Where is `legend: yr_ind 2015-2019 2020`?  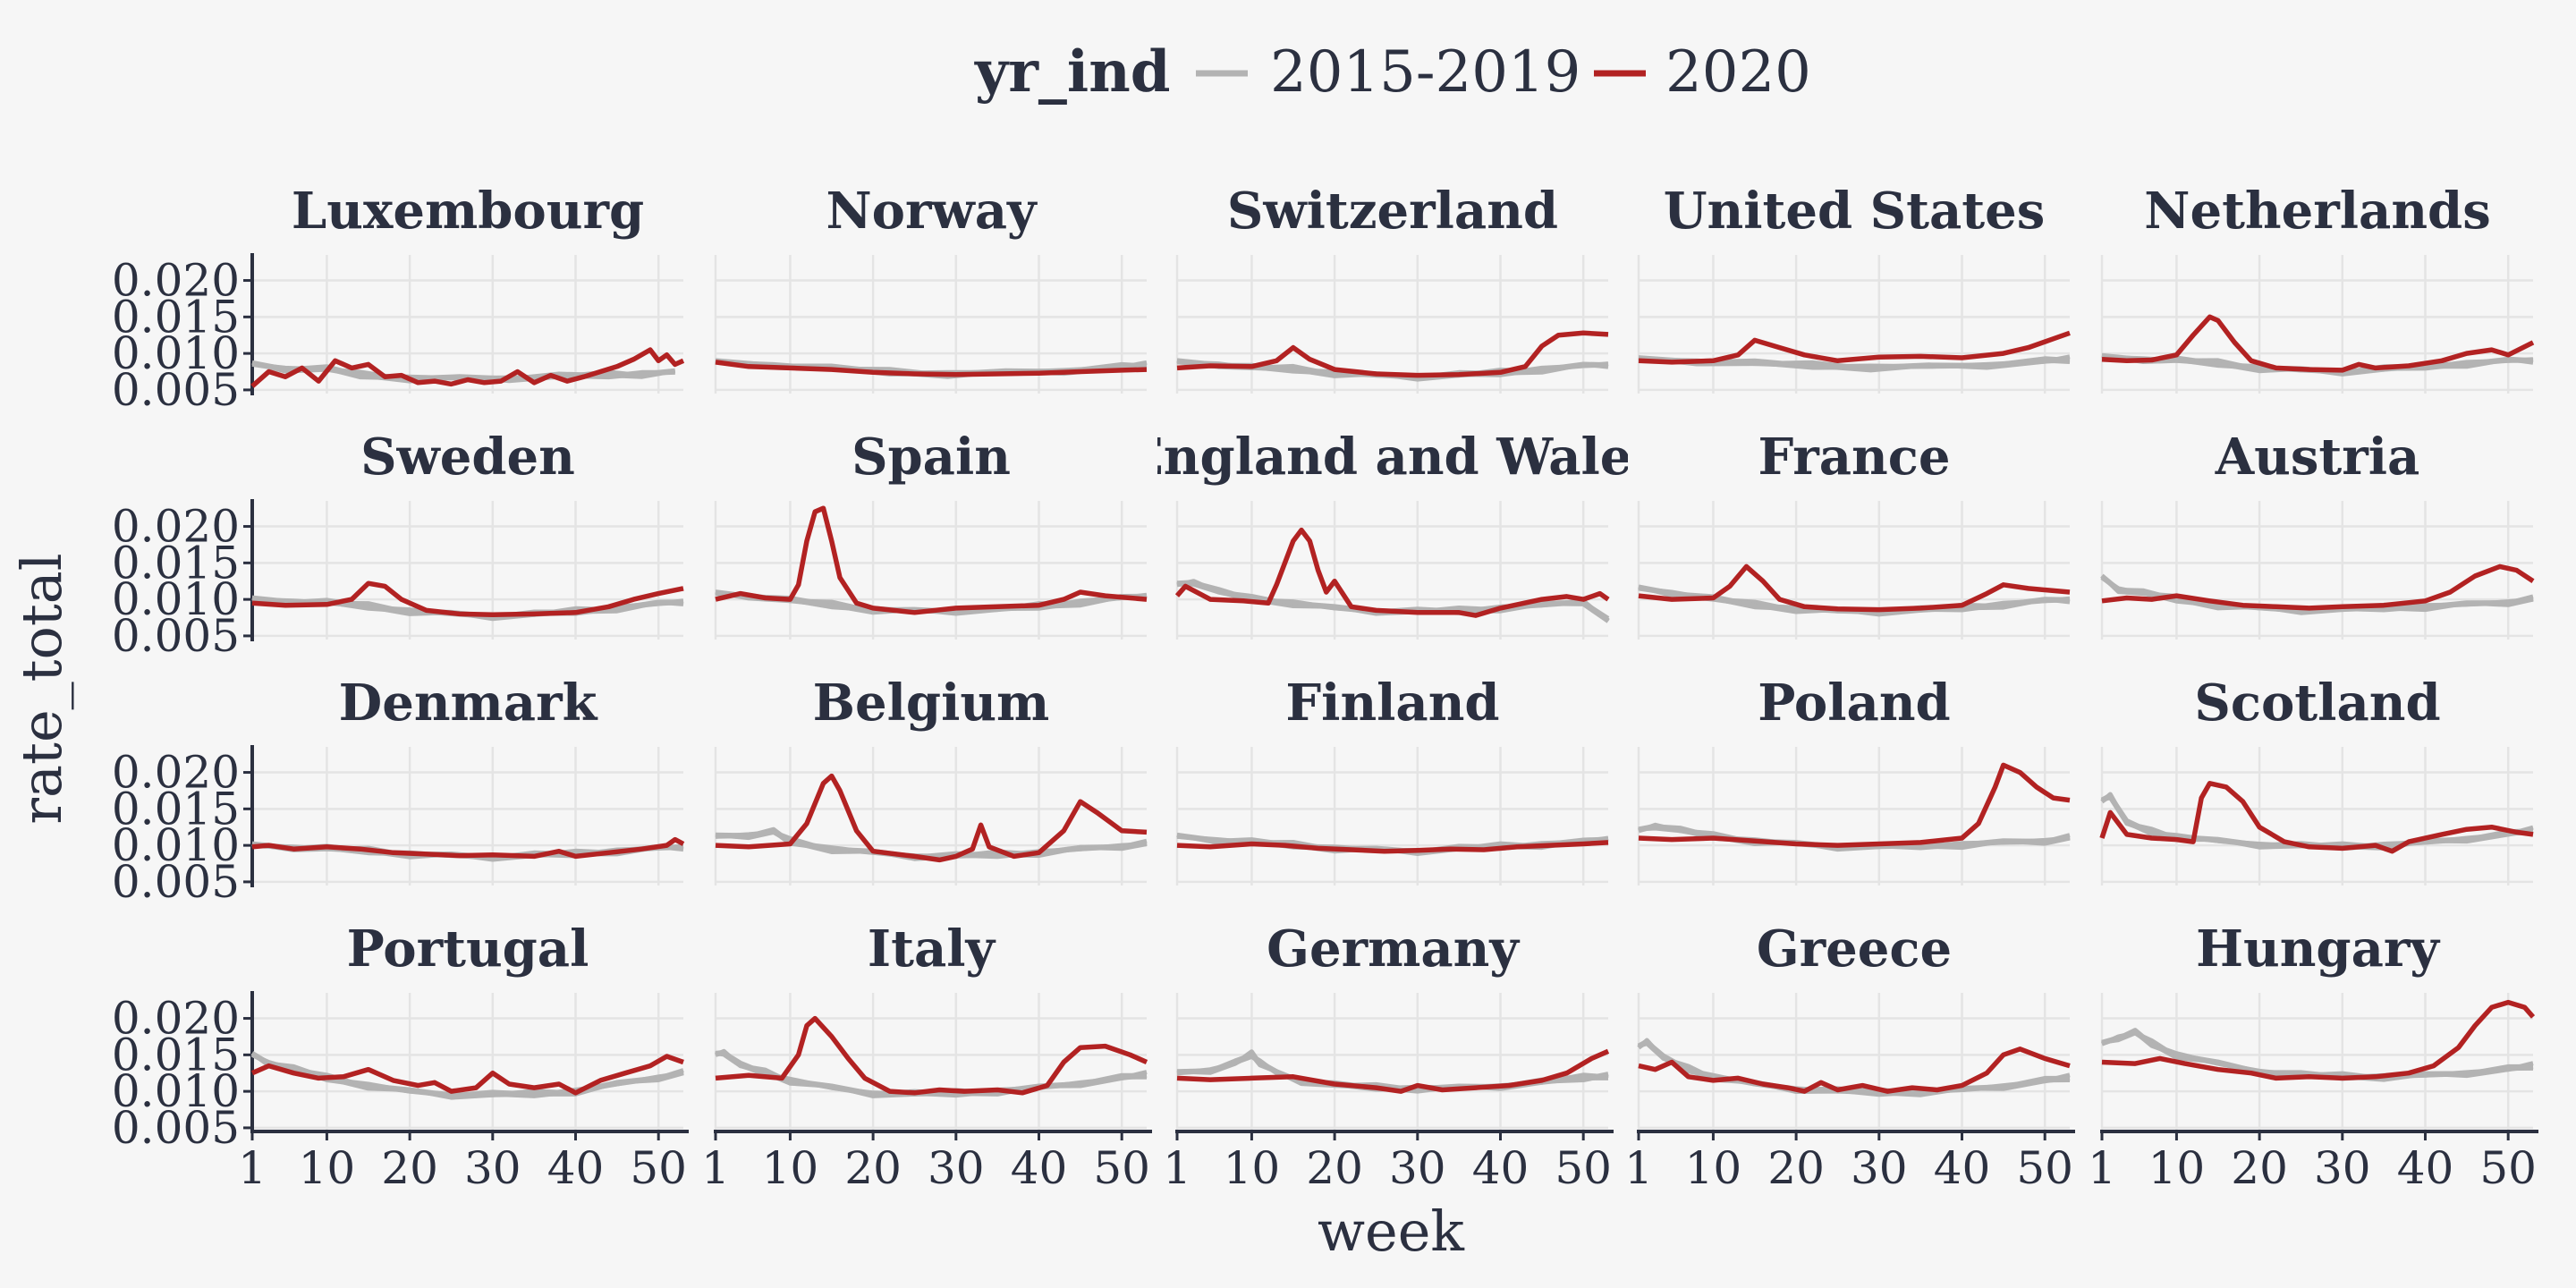
legend: yr_ind 2015-2019 2020 is located at coordinates (1392, 72).